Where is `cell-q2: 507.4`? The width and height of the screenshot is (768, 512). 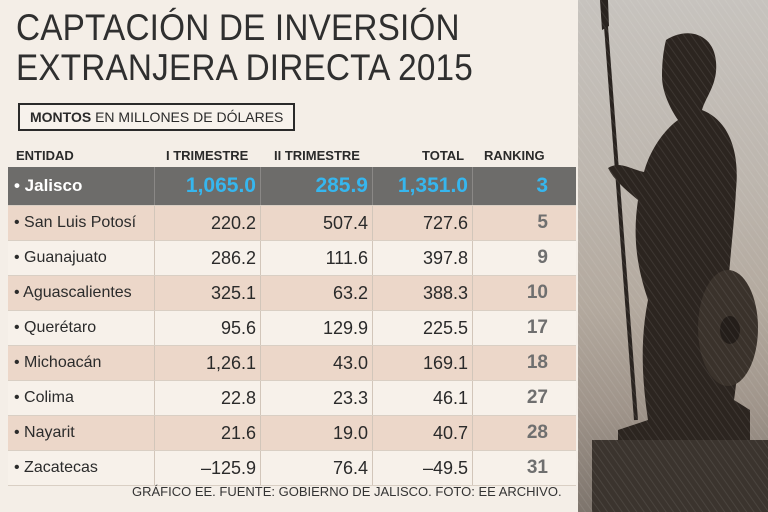 cell-q2: 507.4 is located at coordinates (317, 223).